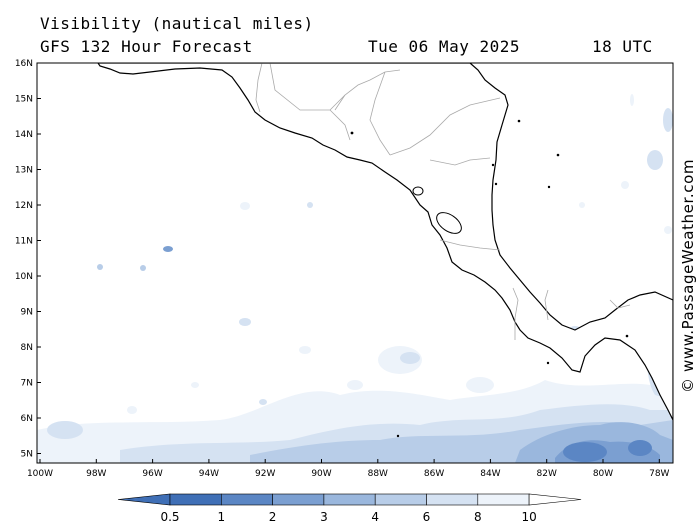 The height and width of the screenshot is (525, 700). I want to click on lat-label: 8N, so click(27, 348).